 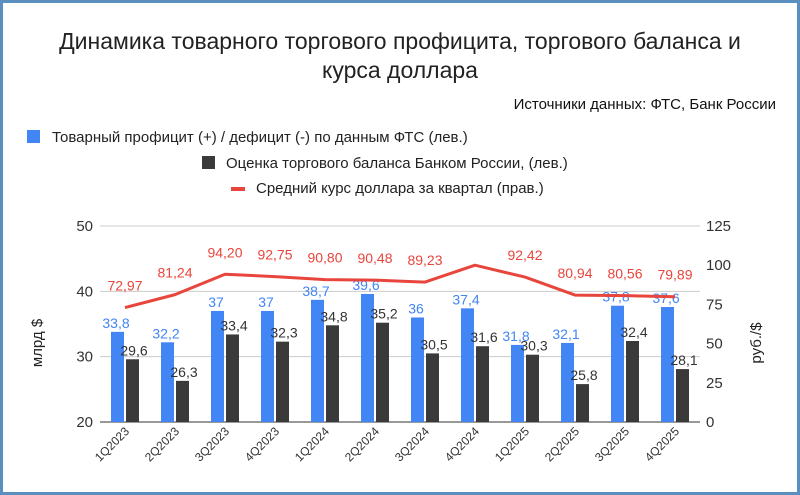 I want to click on data-label-balance: 25,8, so click(x=583, y=375).